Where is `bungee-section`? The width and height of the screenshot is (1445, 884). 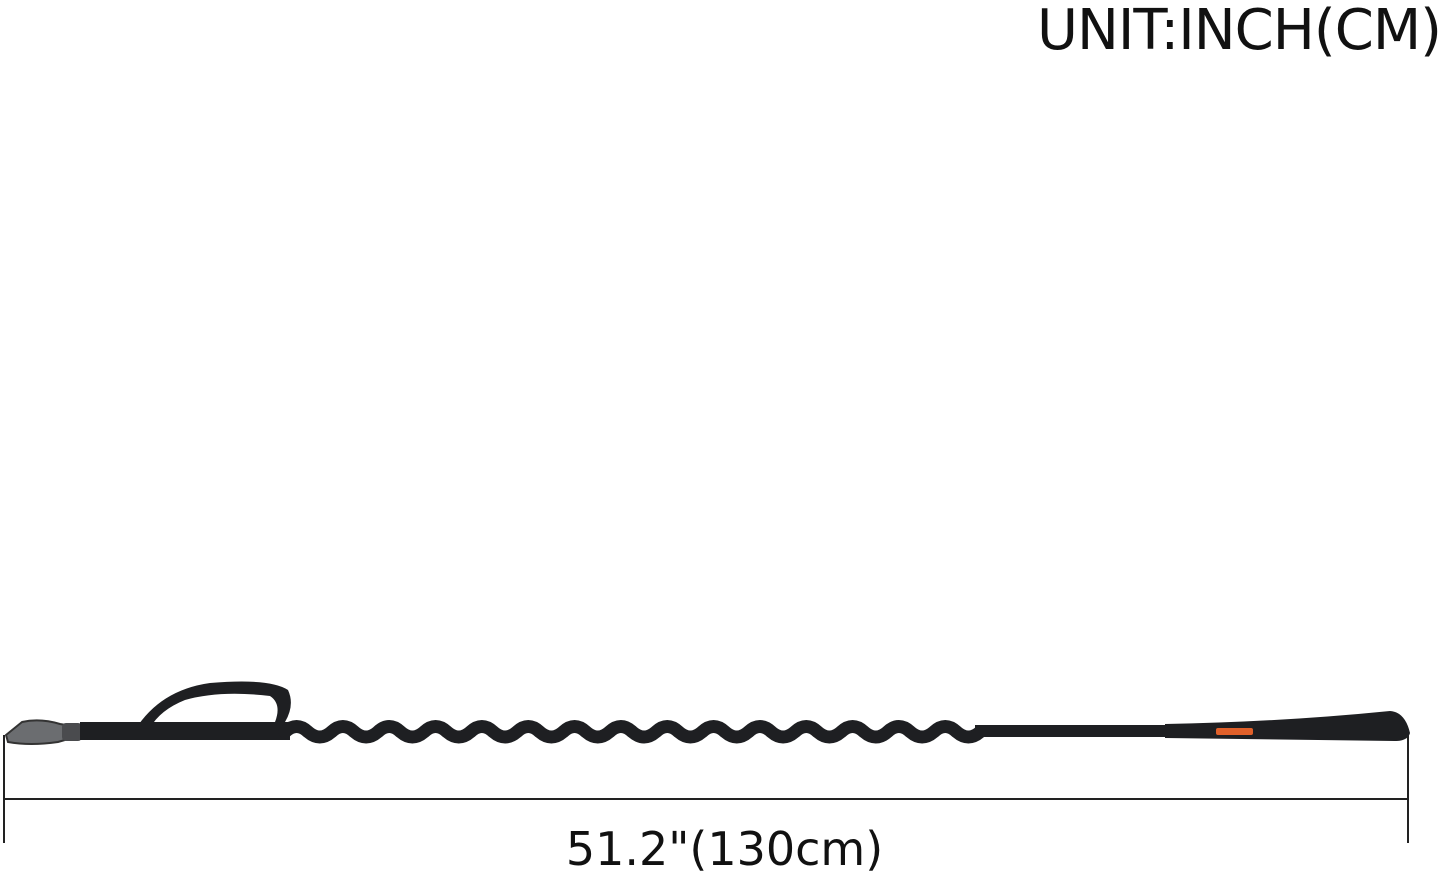 bungee-section is located at coordinates (632, 732).